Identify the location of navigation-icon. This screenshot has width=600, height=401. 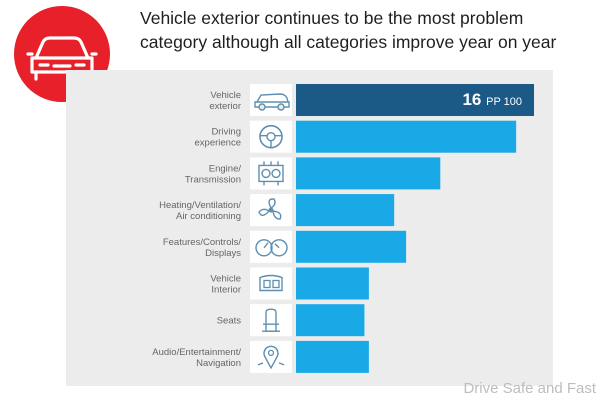
(271, 356).